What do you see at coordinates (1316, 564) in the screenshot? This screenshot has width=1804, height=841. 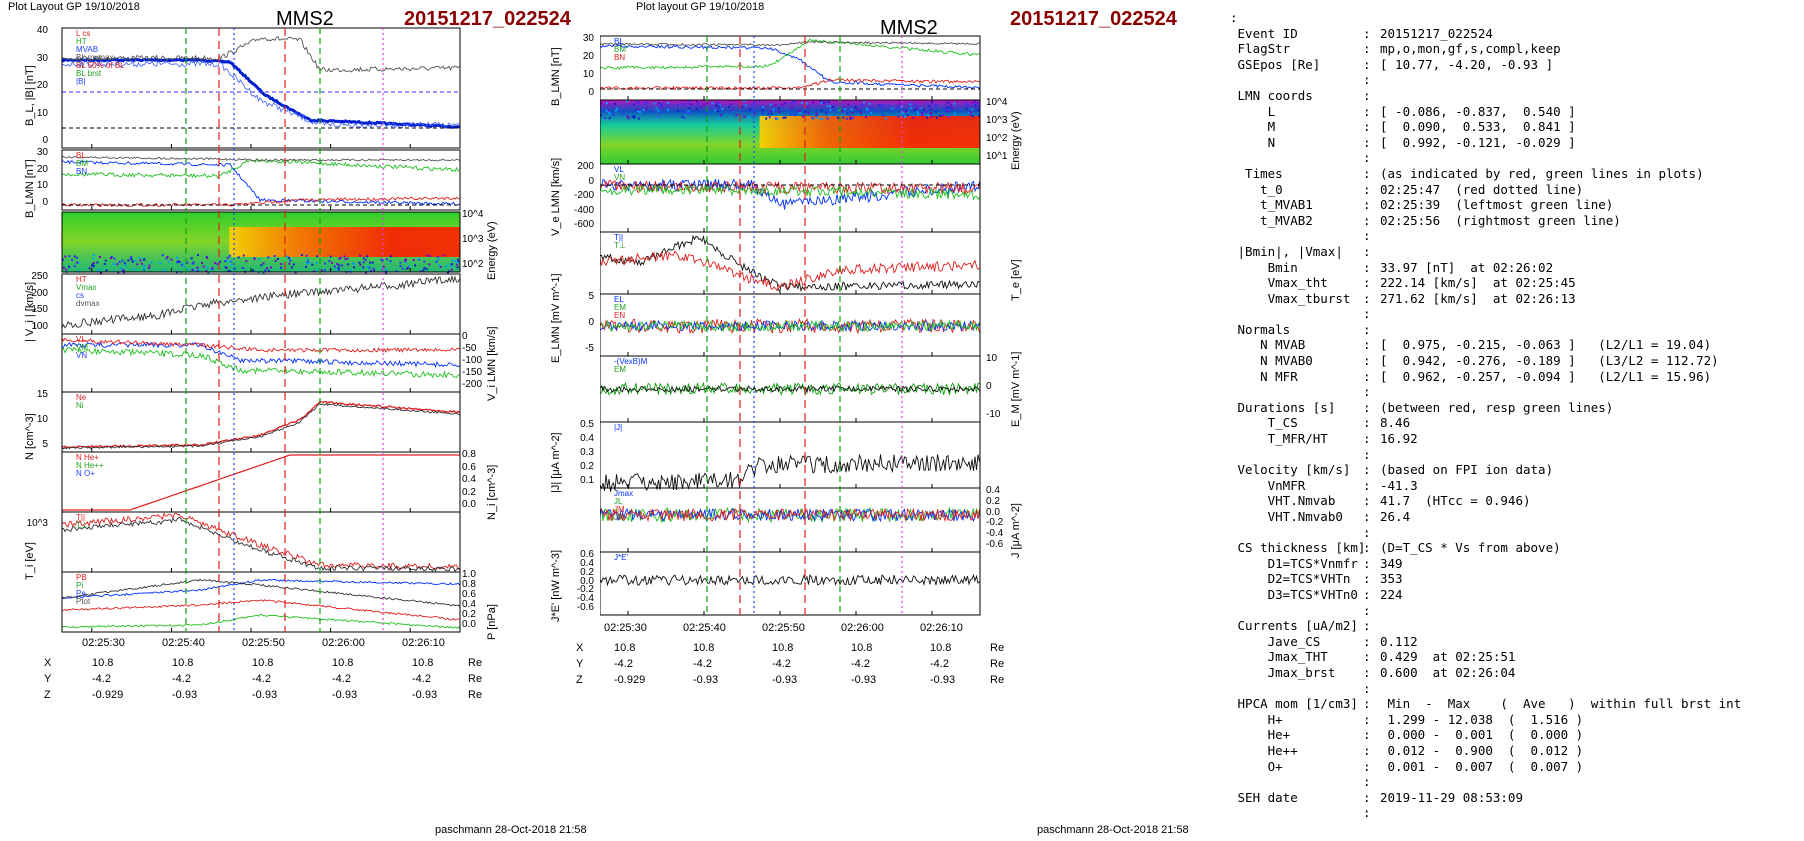 I see `info-row: D1=TCS*Vnmfr:349` at bounding box center [1316, 564].